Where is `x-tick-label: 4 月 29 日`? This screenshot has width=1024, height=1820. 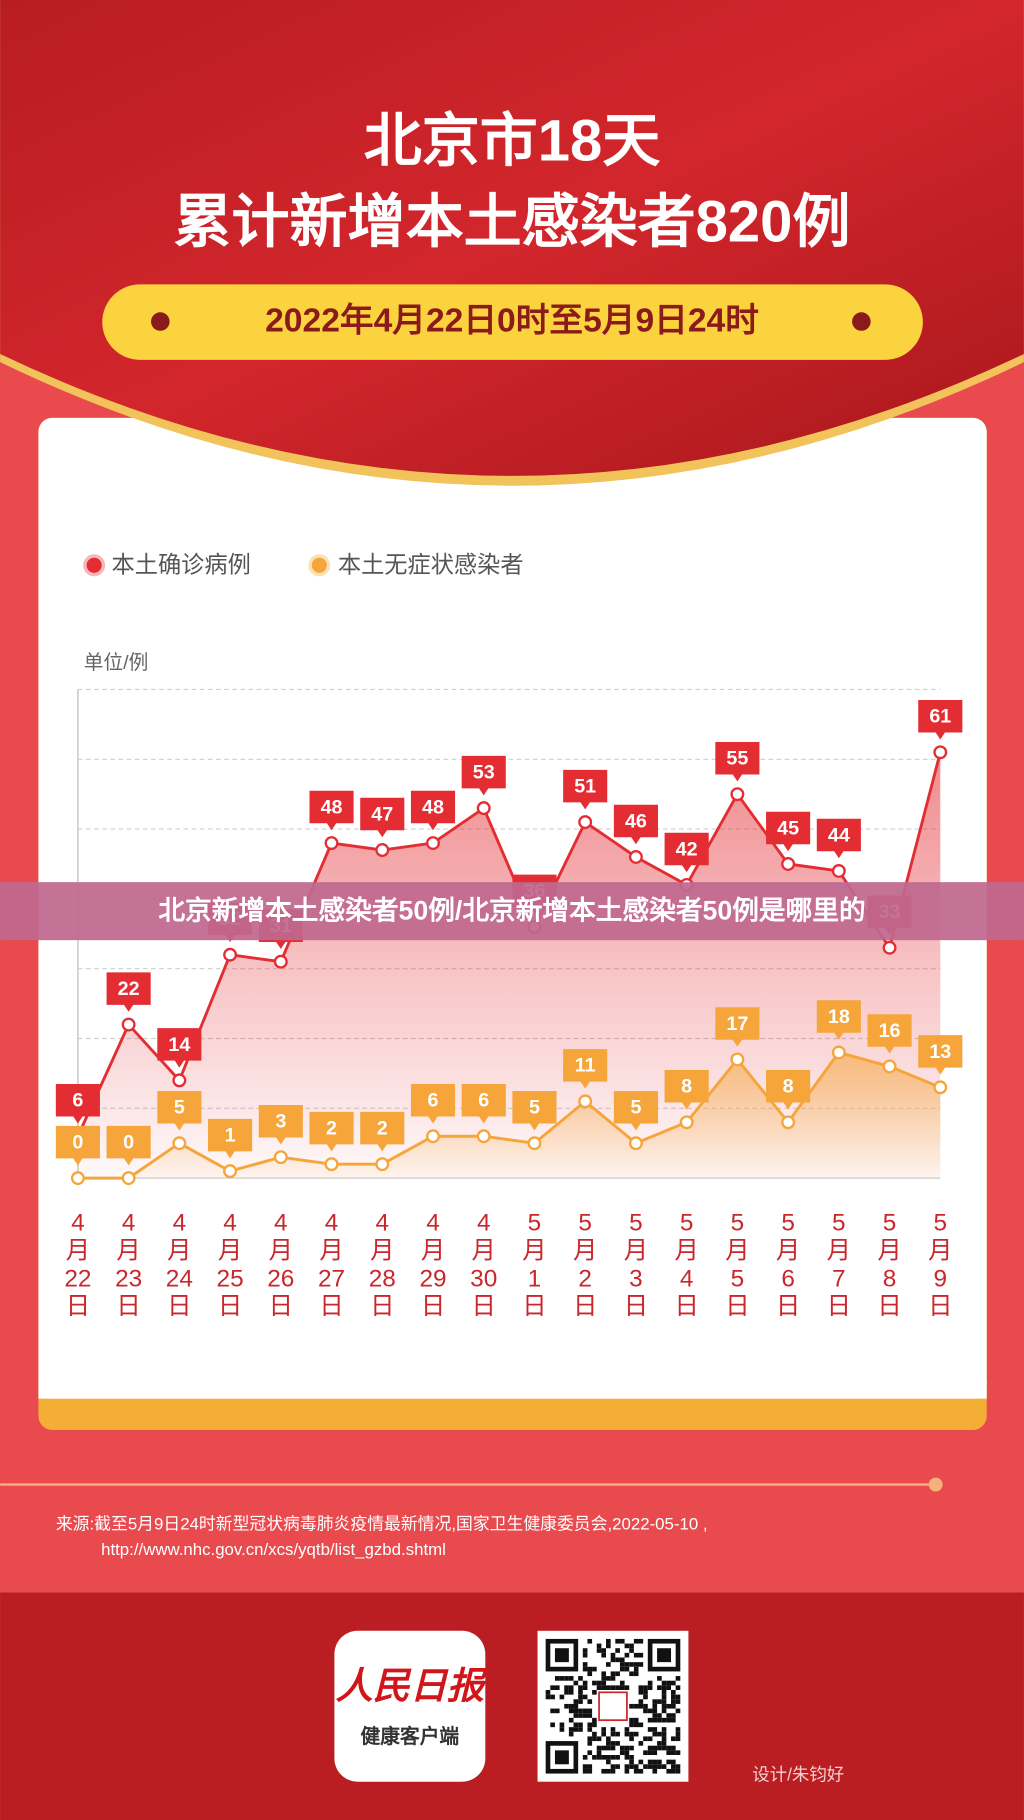 x-tick-label: 4 月 29 日 is located at coordinates (432, 1265).